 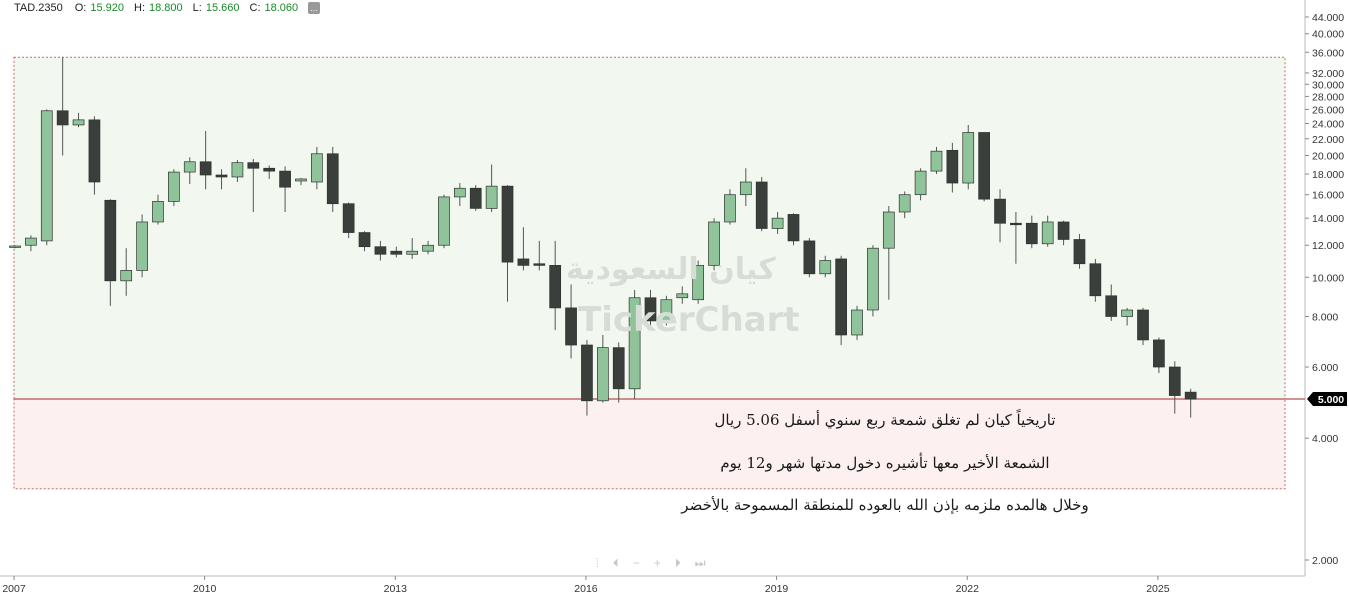 What do you see at coordinates (281, 8) in the screenshot?
I see `close-value: 18.060` at bounding box center [281, 8].